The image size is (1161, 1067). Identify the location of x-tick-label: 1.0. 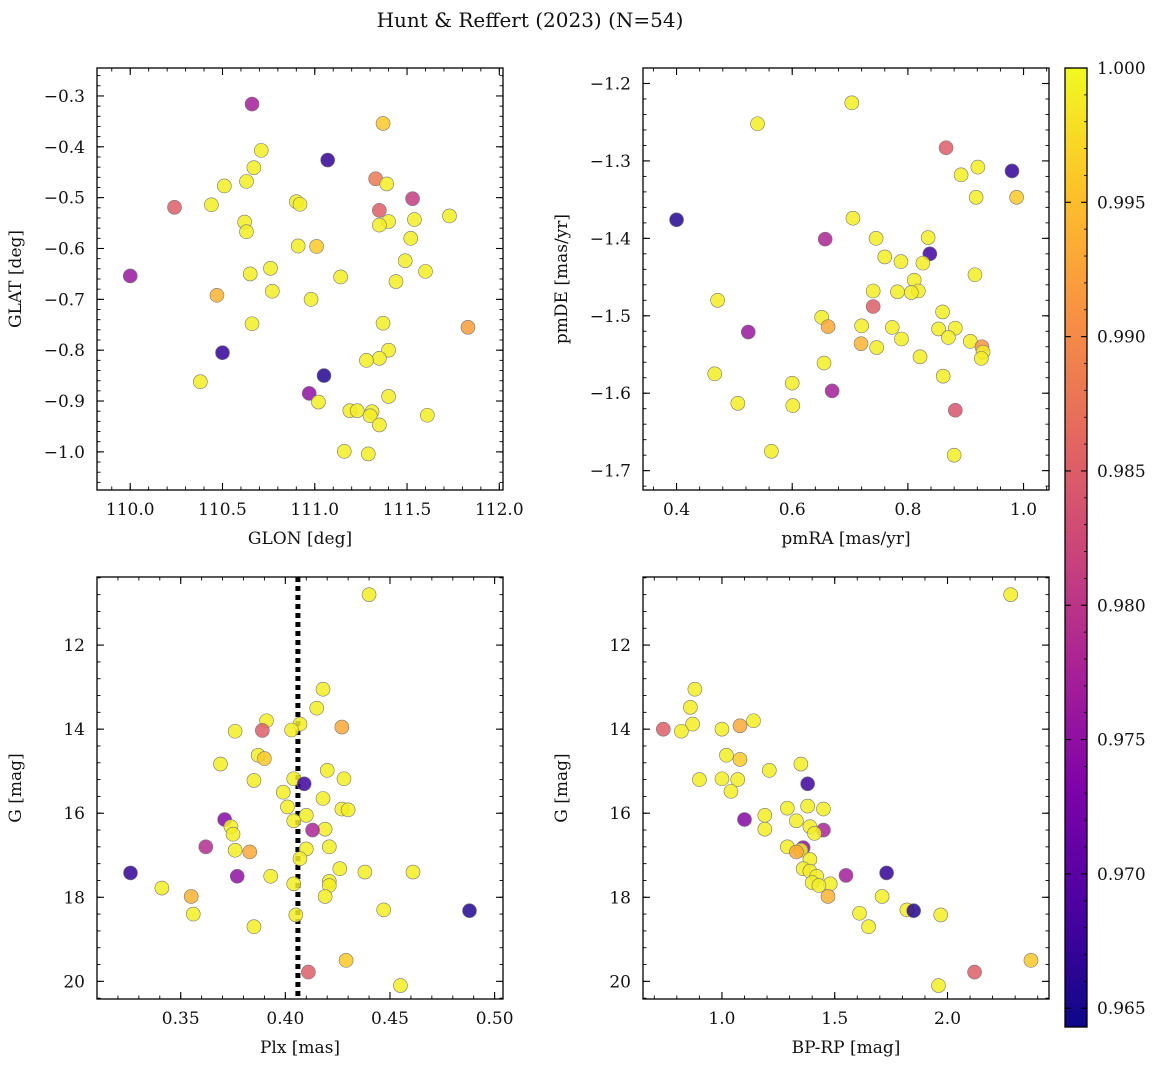
(1023, 510).